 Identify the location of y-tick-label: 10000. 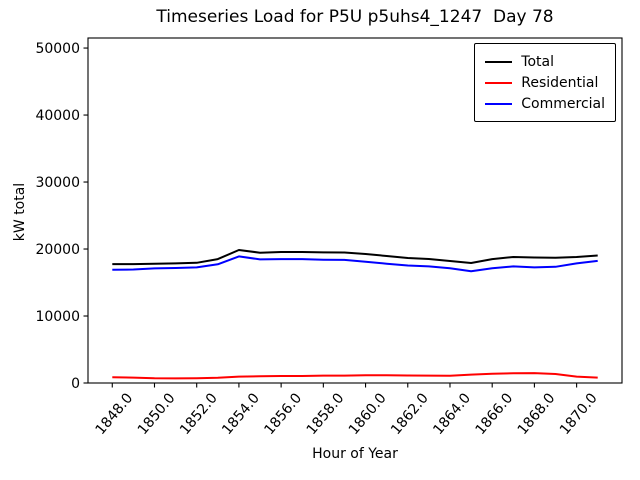
(57, 317).